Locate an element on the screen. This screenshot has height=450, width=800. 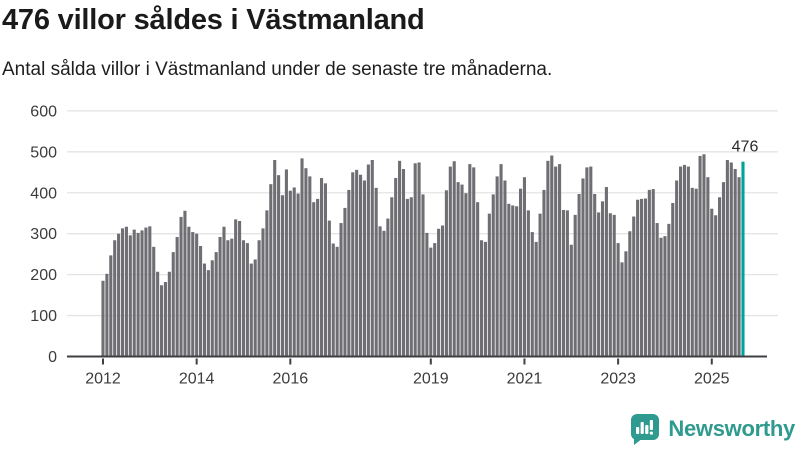
newsworthy-logo: Newsworthy is located at coordinates (711, 429).